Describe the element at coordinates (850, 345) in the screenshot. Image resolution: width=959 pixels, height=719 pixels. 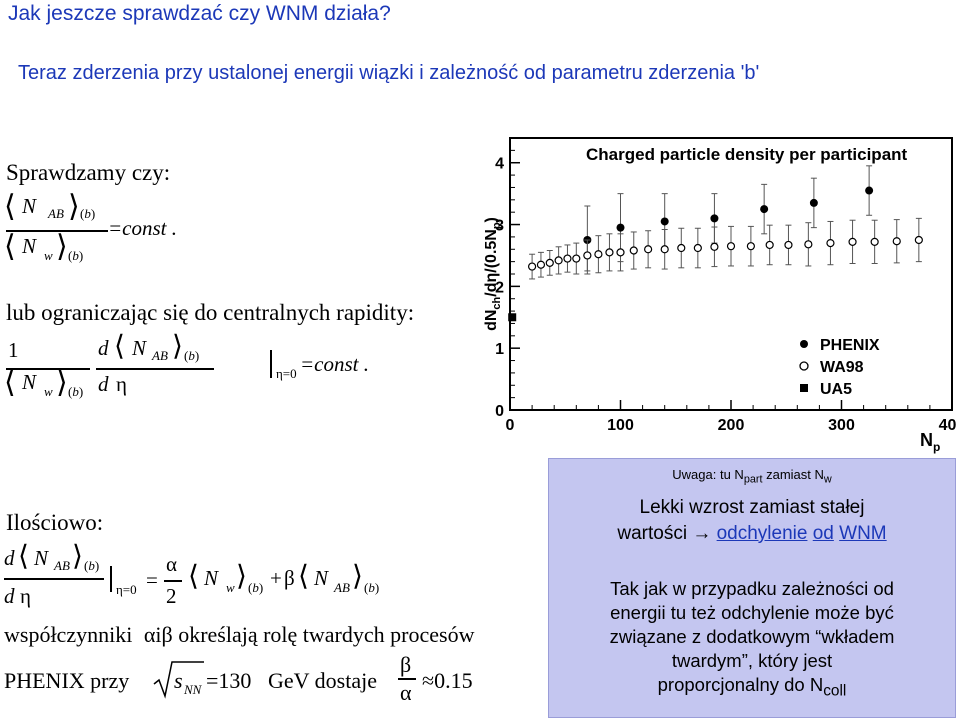
I see `legend-label-phenix: PHENIX` at that location.